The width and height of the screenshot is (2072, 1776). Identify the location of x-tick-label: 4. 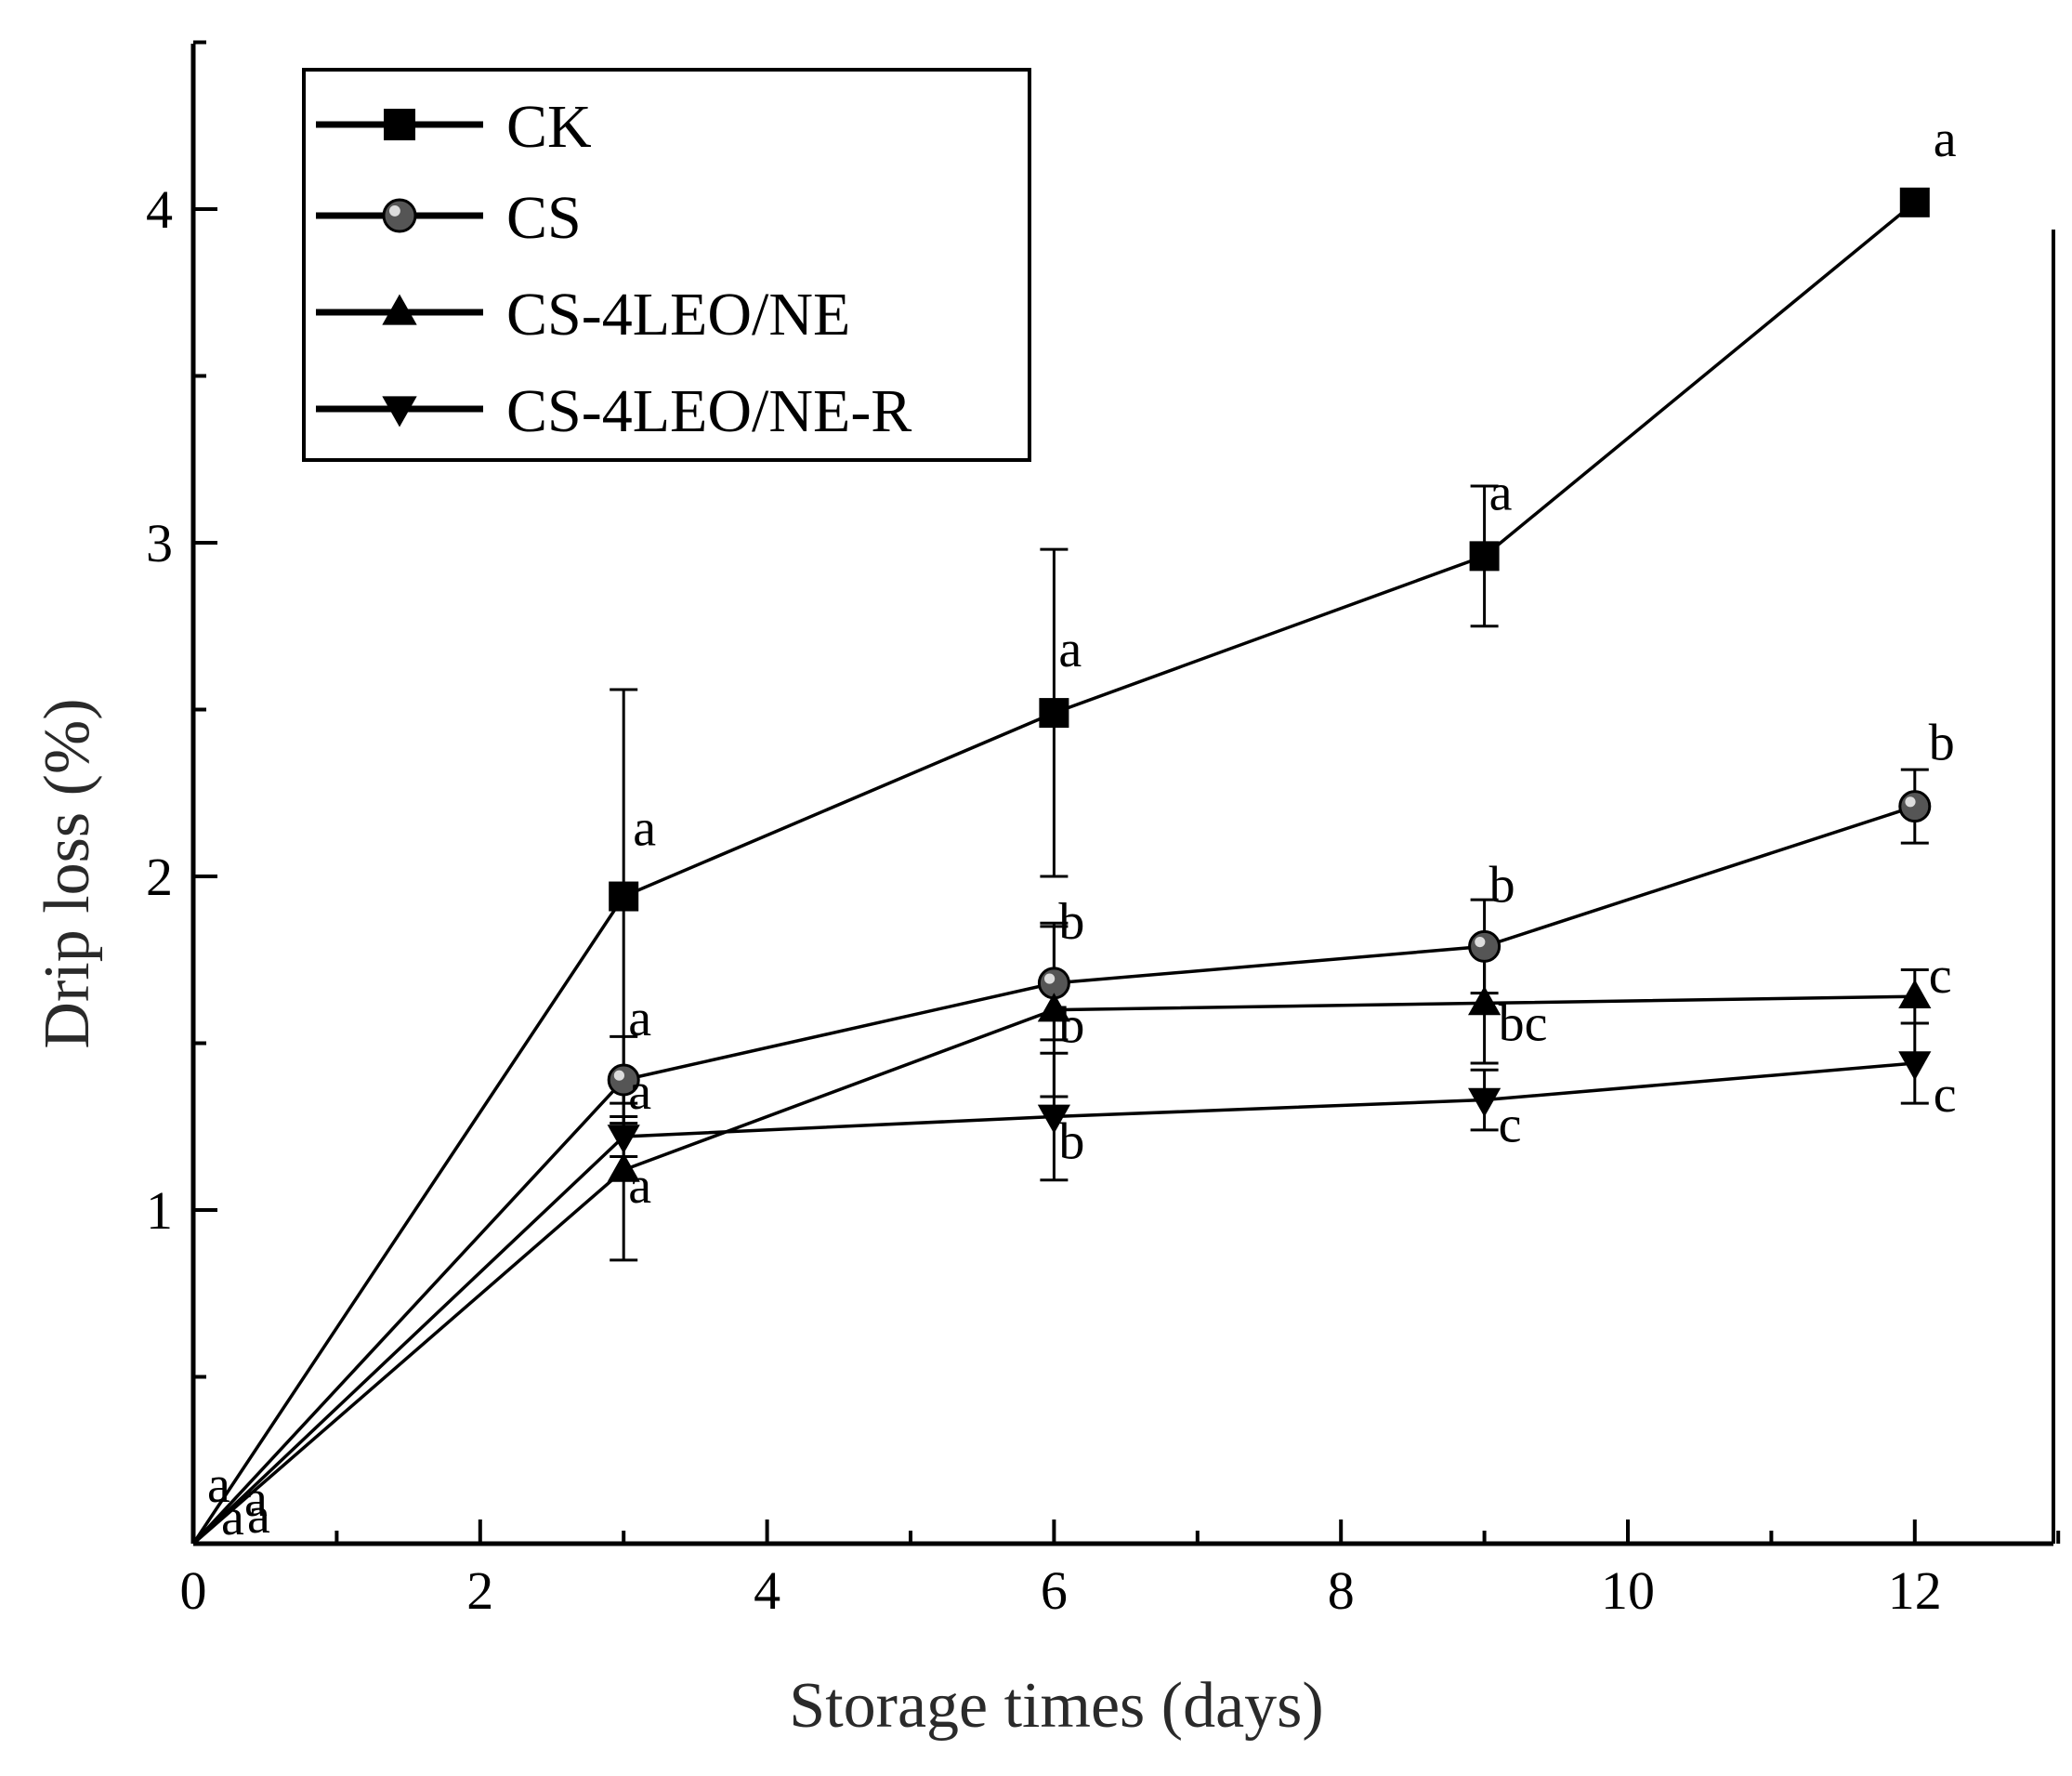
(767, 1590).